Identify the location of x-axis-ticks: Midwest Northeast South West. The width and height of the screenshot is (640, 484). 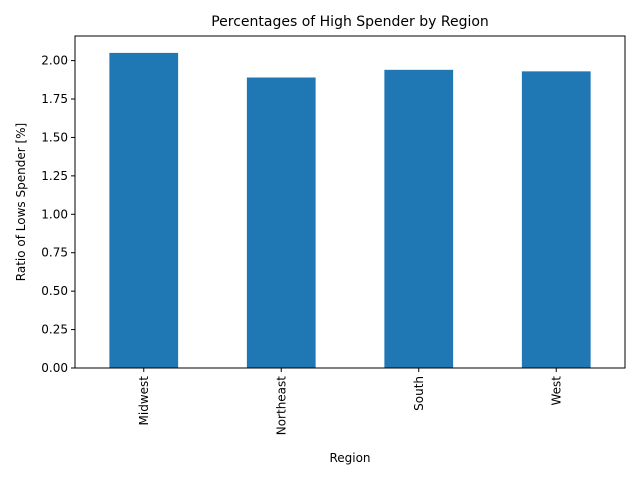
(350, 402).